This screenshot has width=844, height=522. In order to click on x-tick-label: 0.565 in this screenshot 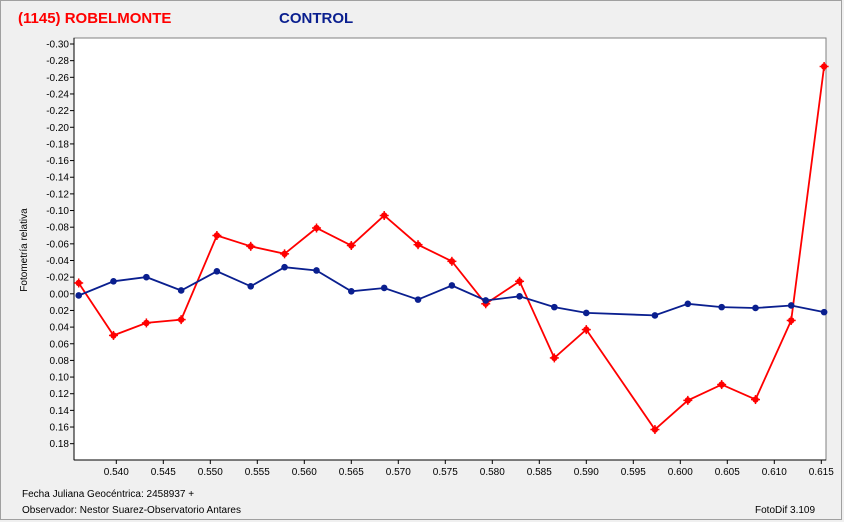, I will do `click(351, 472)`.